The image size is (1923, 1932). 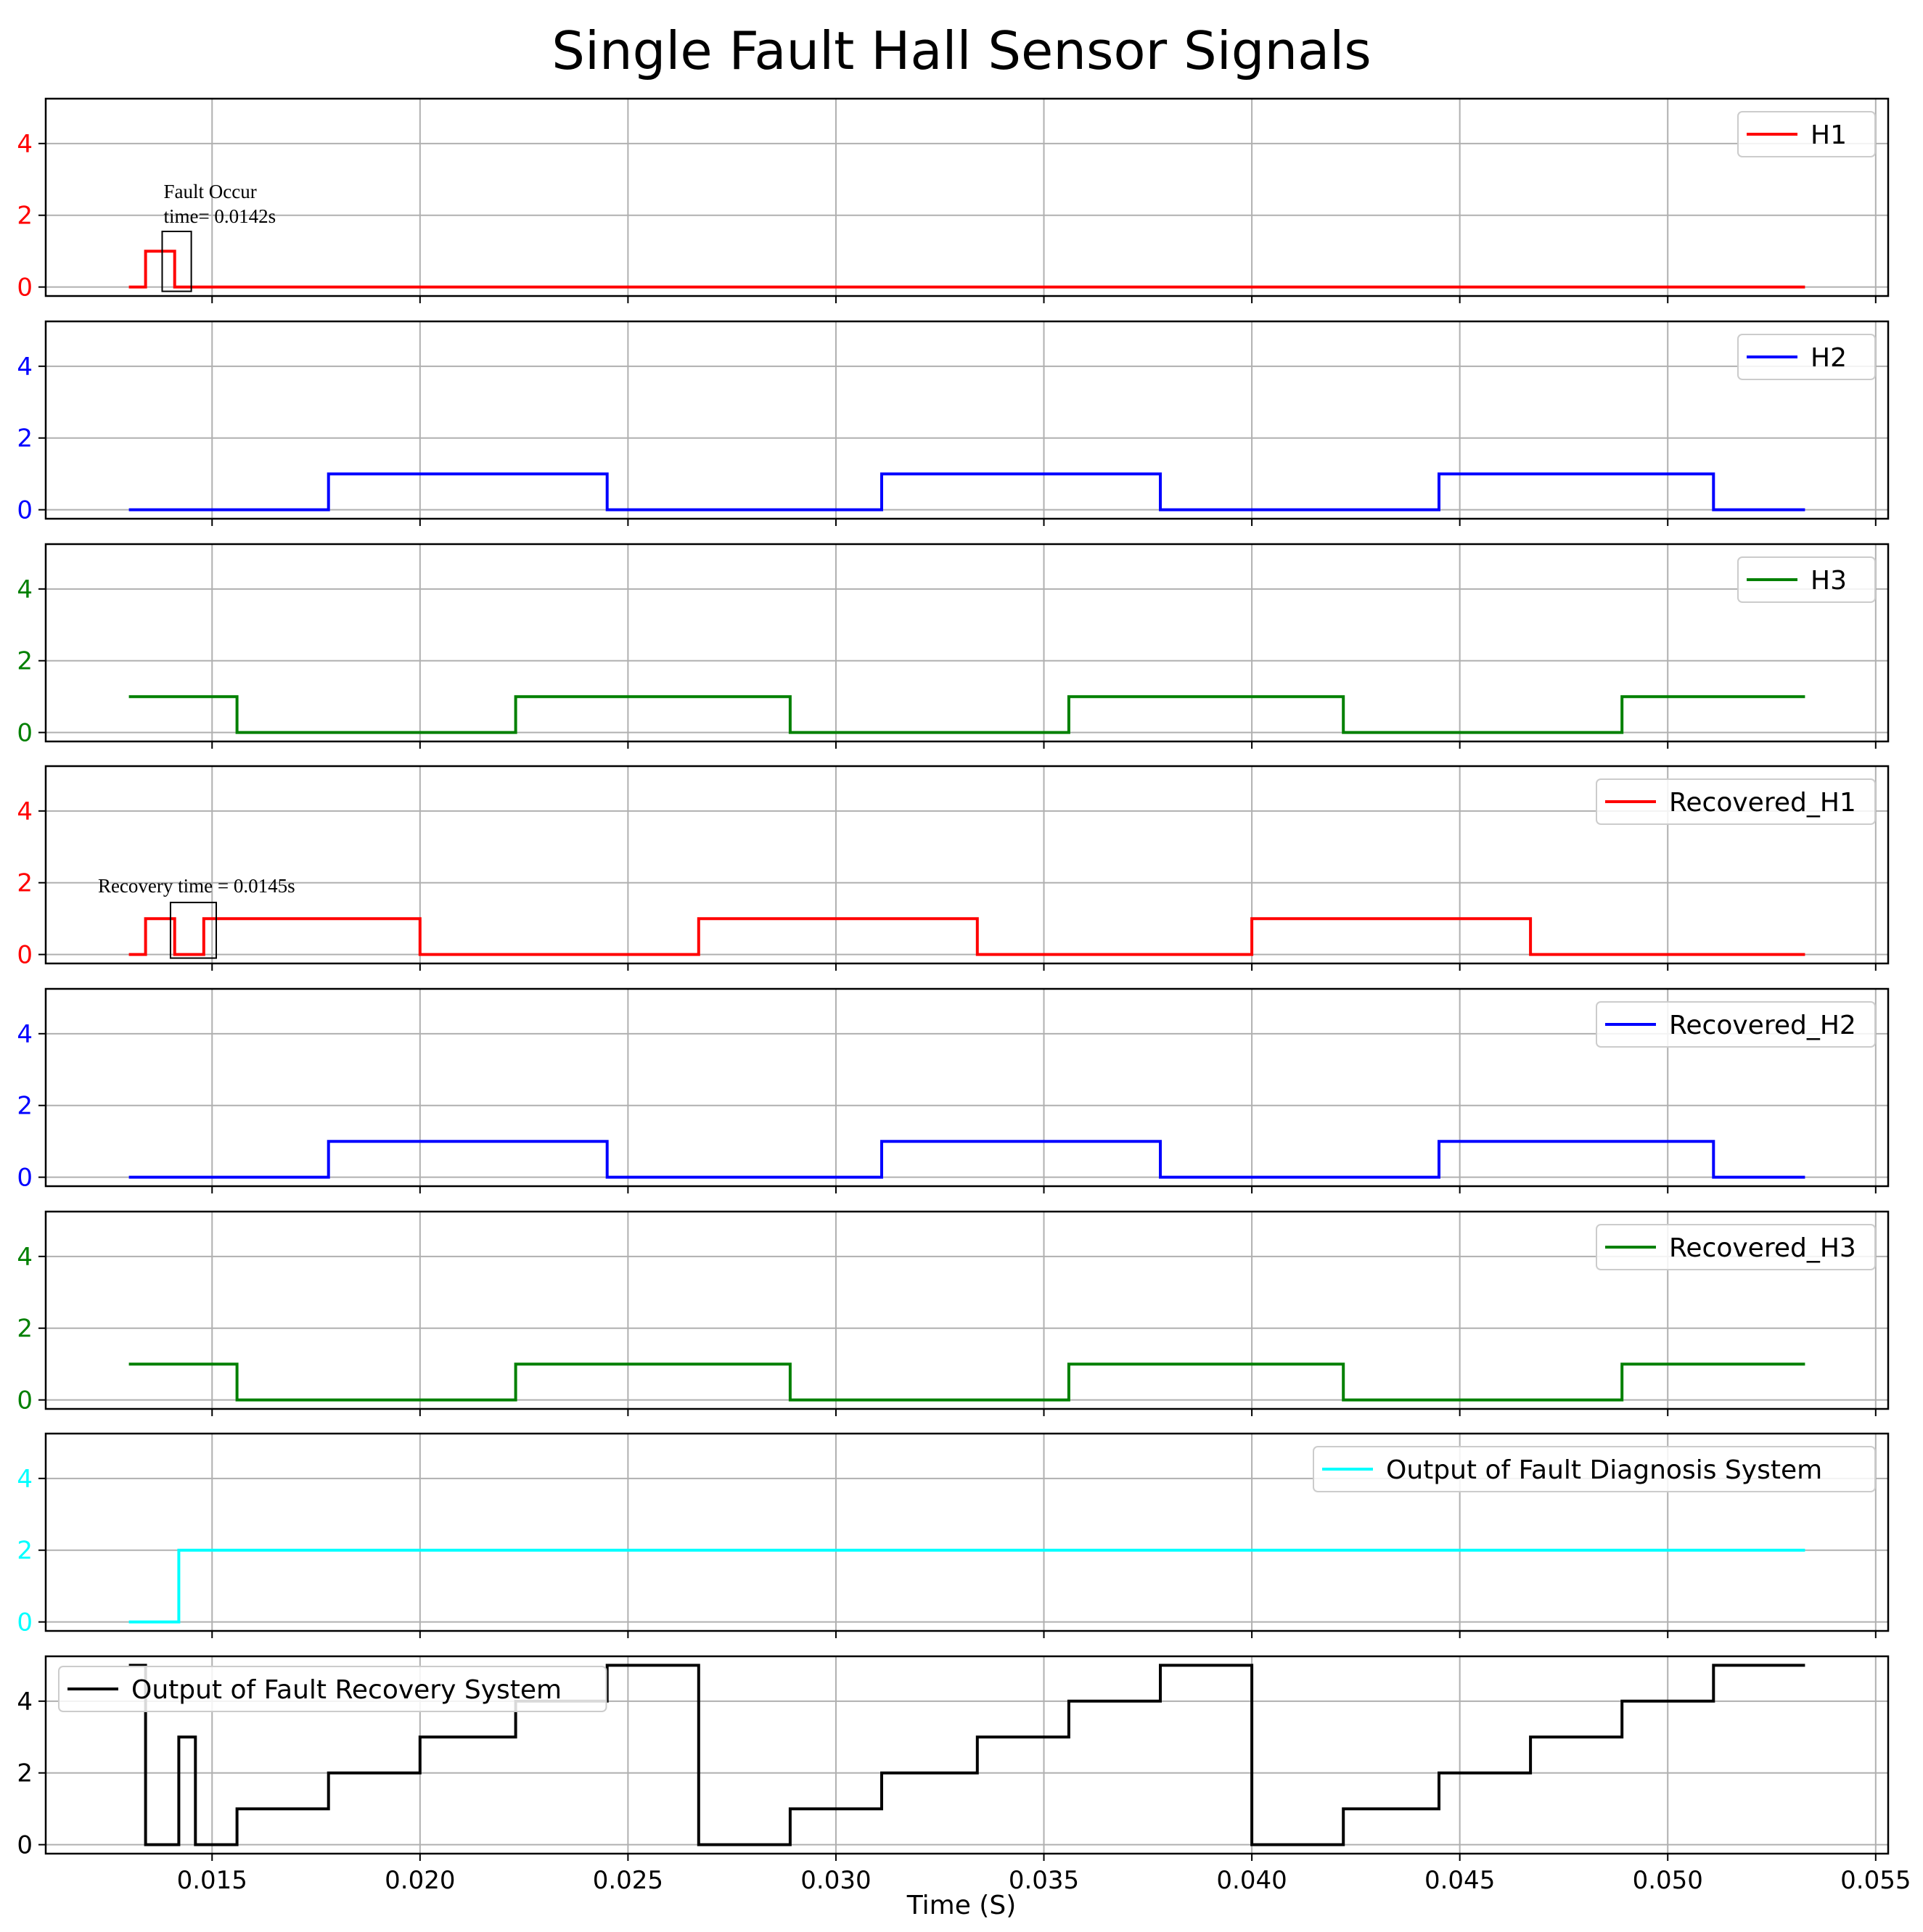 I want to click on annotation-text-h1-1: time= 0.0142s, so click(x=219, y=216).